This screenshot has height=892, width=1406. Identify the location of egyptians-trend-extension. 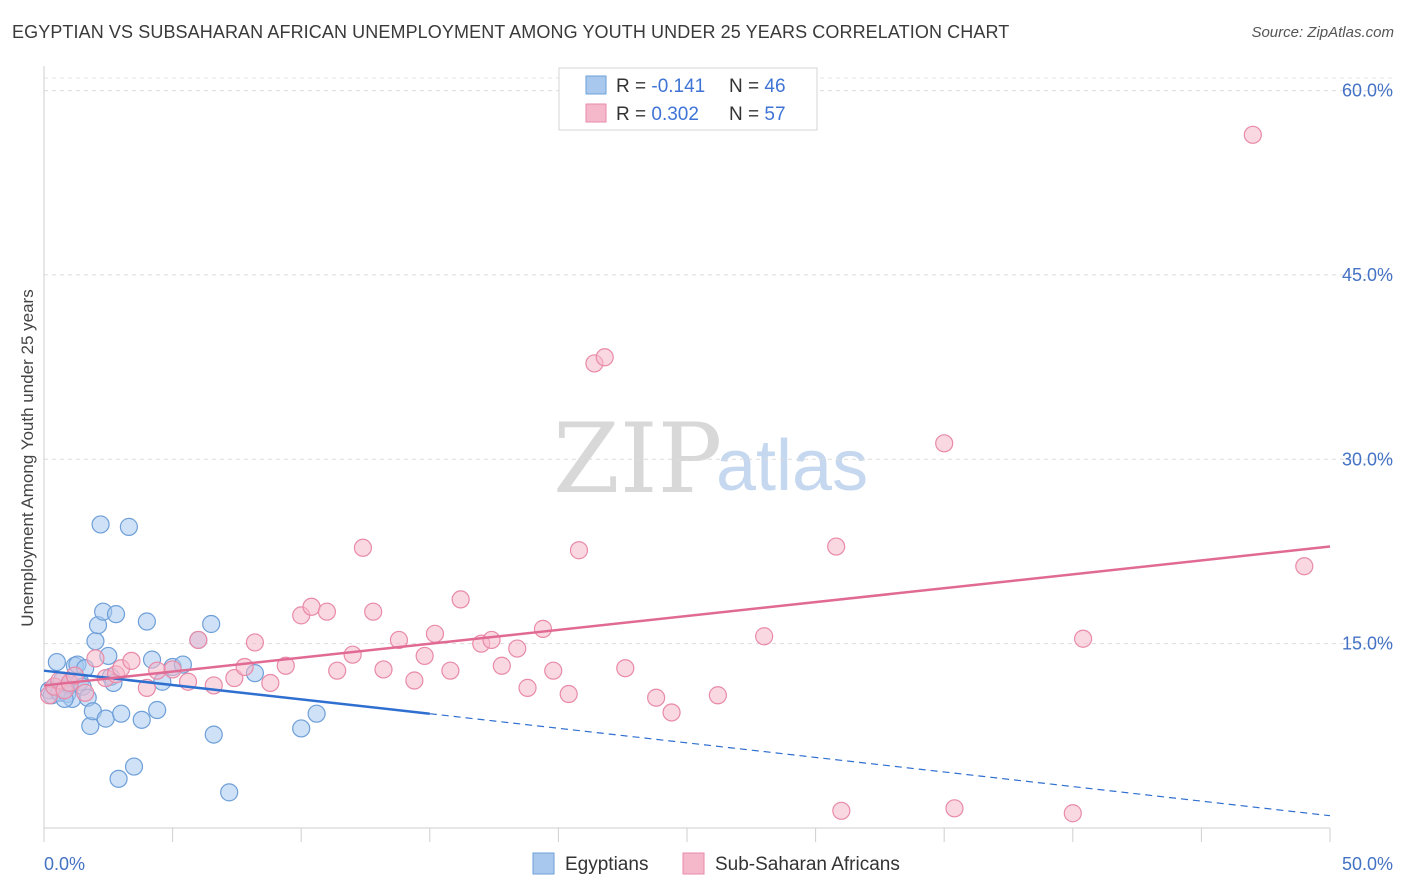
(880, 765).